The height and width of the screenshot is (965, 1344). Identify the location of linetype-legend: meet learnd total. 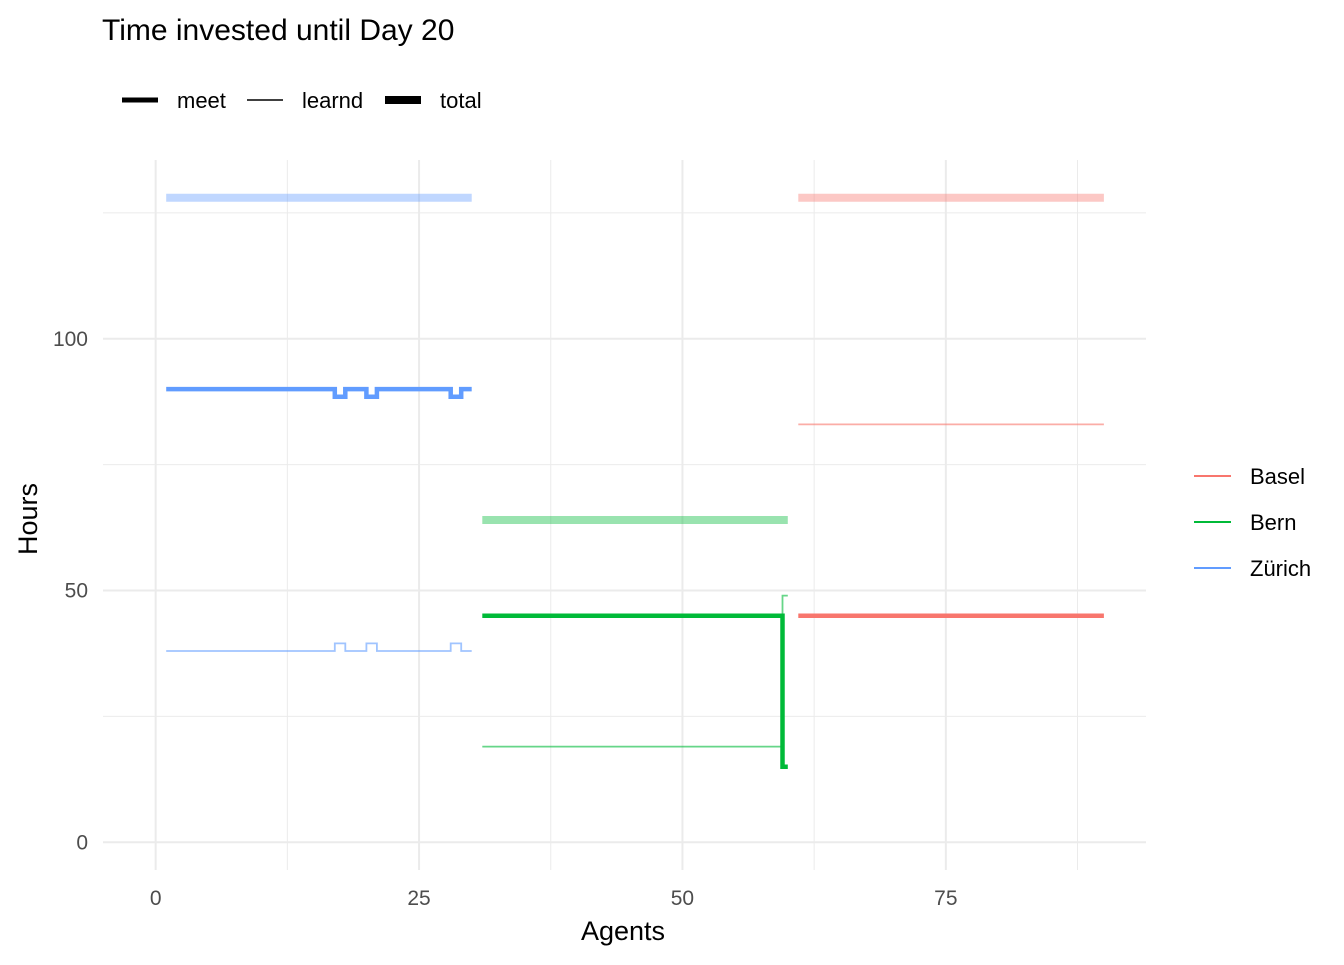
(302, 100).